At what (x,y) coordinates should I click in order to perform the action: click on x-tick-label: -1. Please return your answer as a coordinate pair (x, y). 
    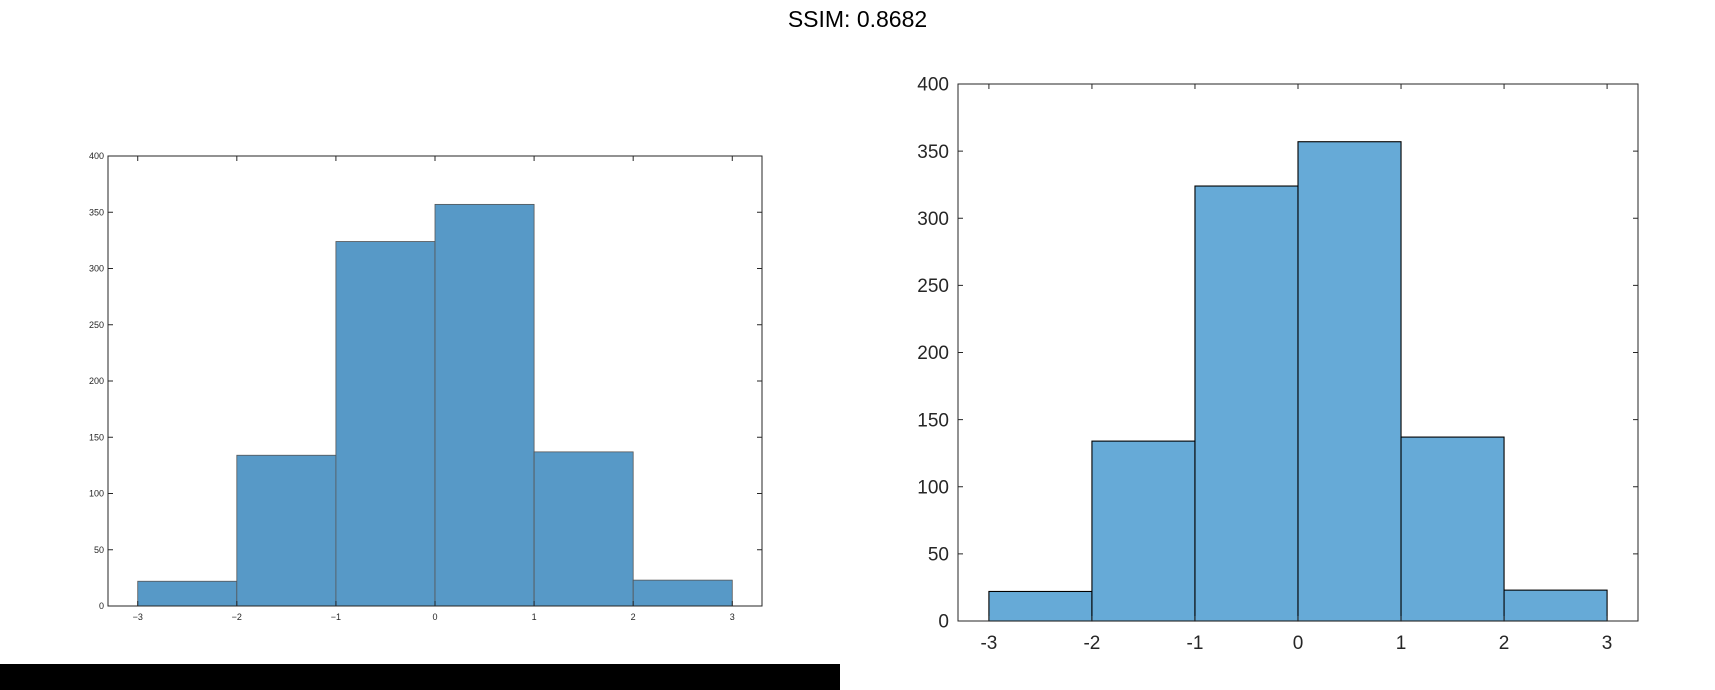
    Looking at the image, I should click on (1195, 643).